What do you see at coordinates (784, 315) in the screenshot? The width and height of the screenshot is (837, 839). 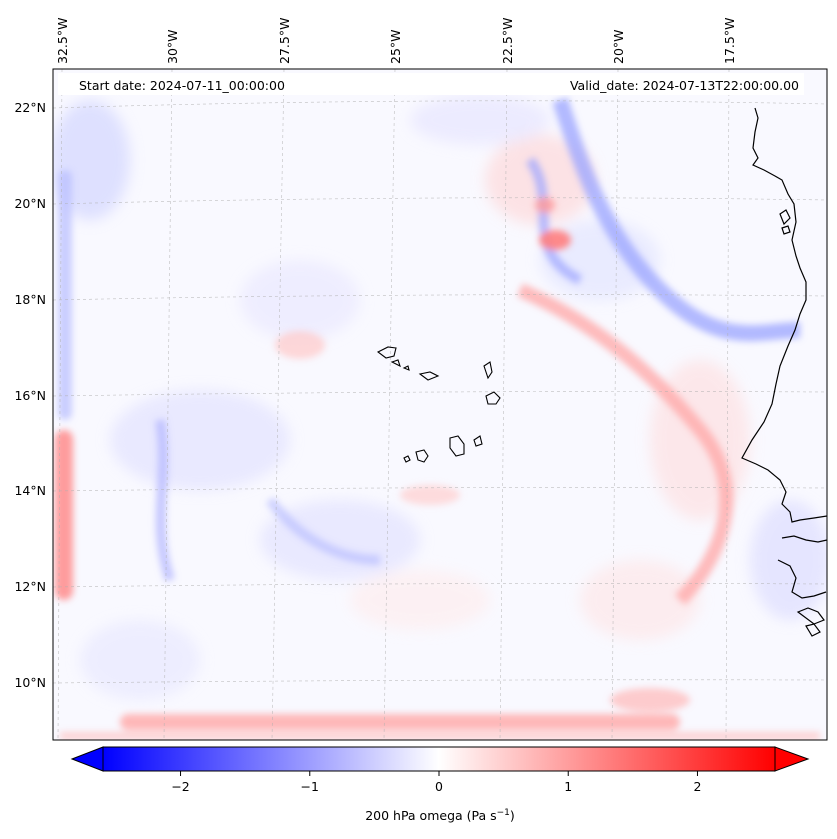 I see `africa-coast` at bounding box center [784, 315].